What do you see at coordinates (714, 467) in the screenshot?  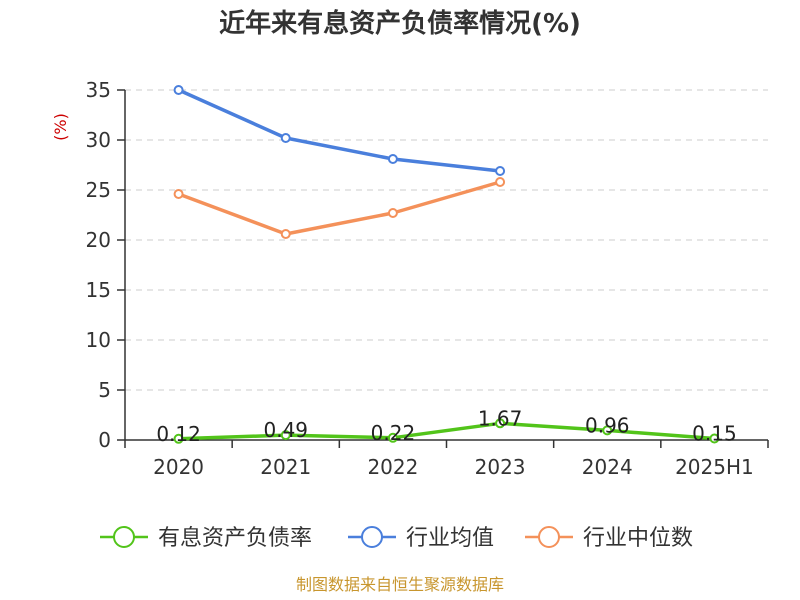 I see `x-tick-label: 2025H1` at bounding box center [714, 467].